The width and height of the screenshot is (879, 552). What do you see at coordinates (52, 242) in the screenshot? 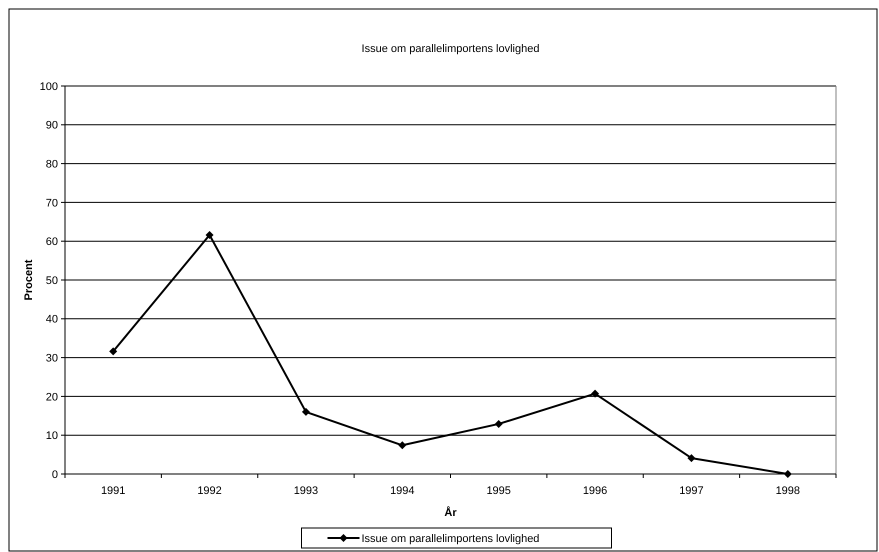
I see `y-tick-label: 60` at bounding box center [52, 242].